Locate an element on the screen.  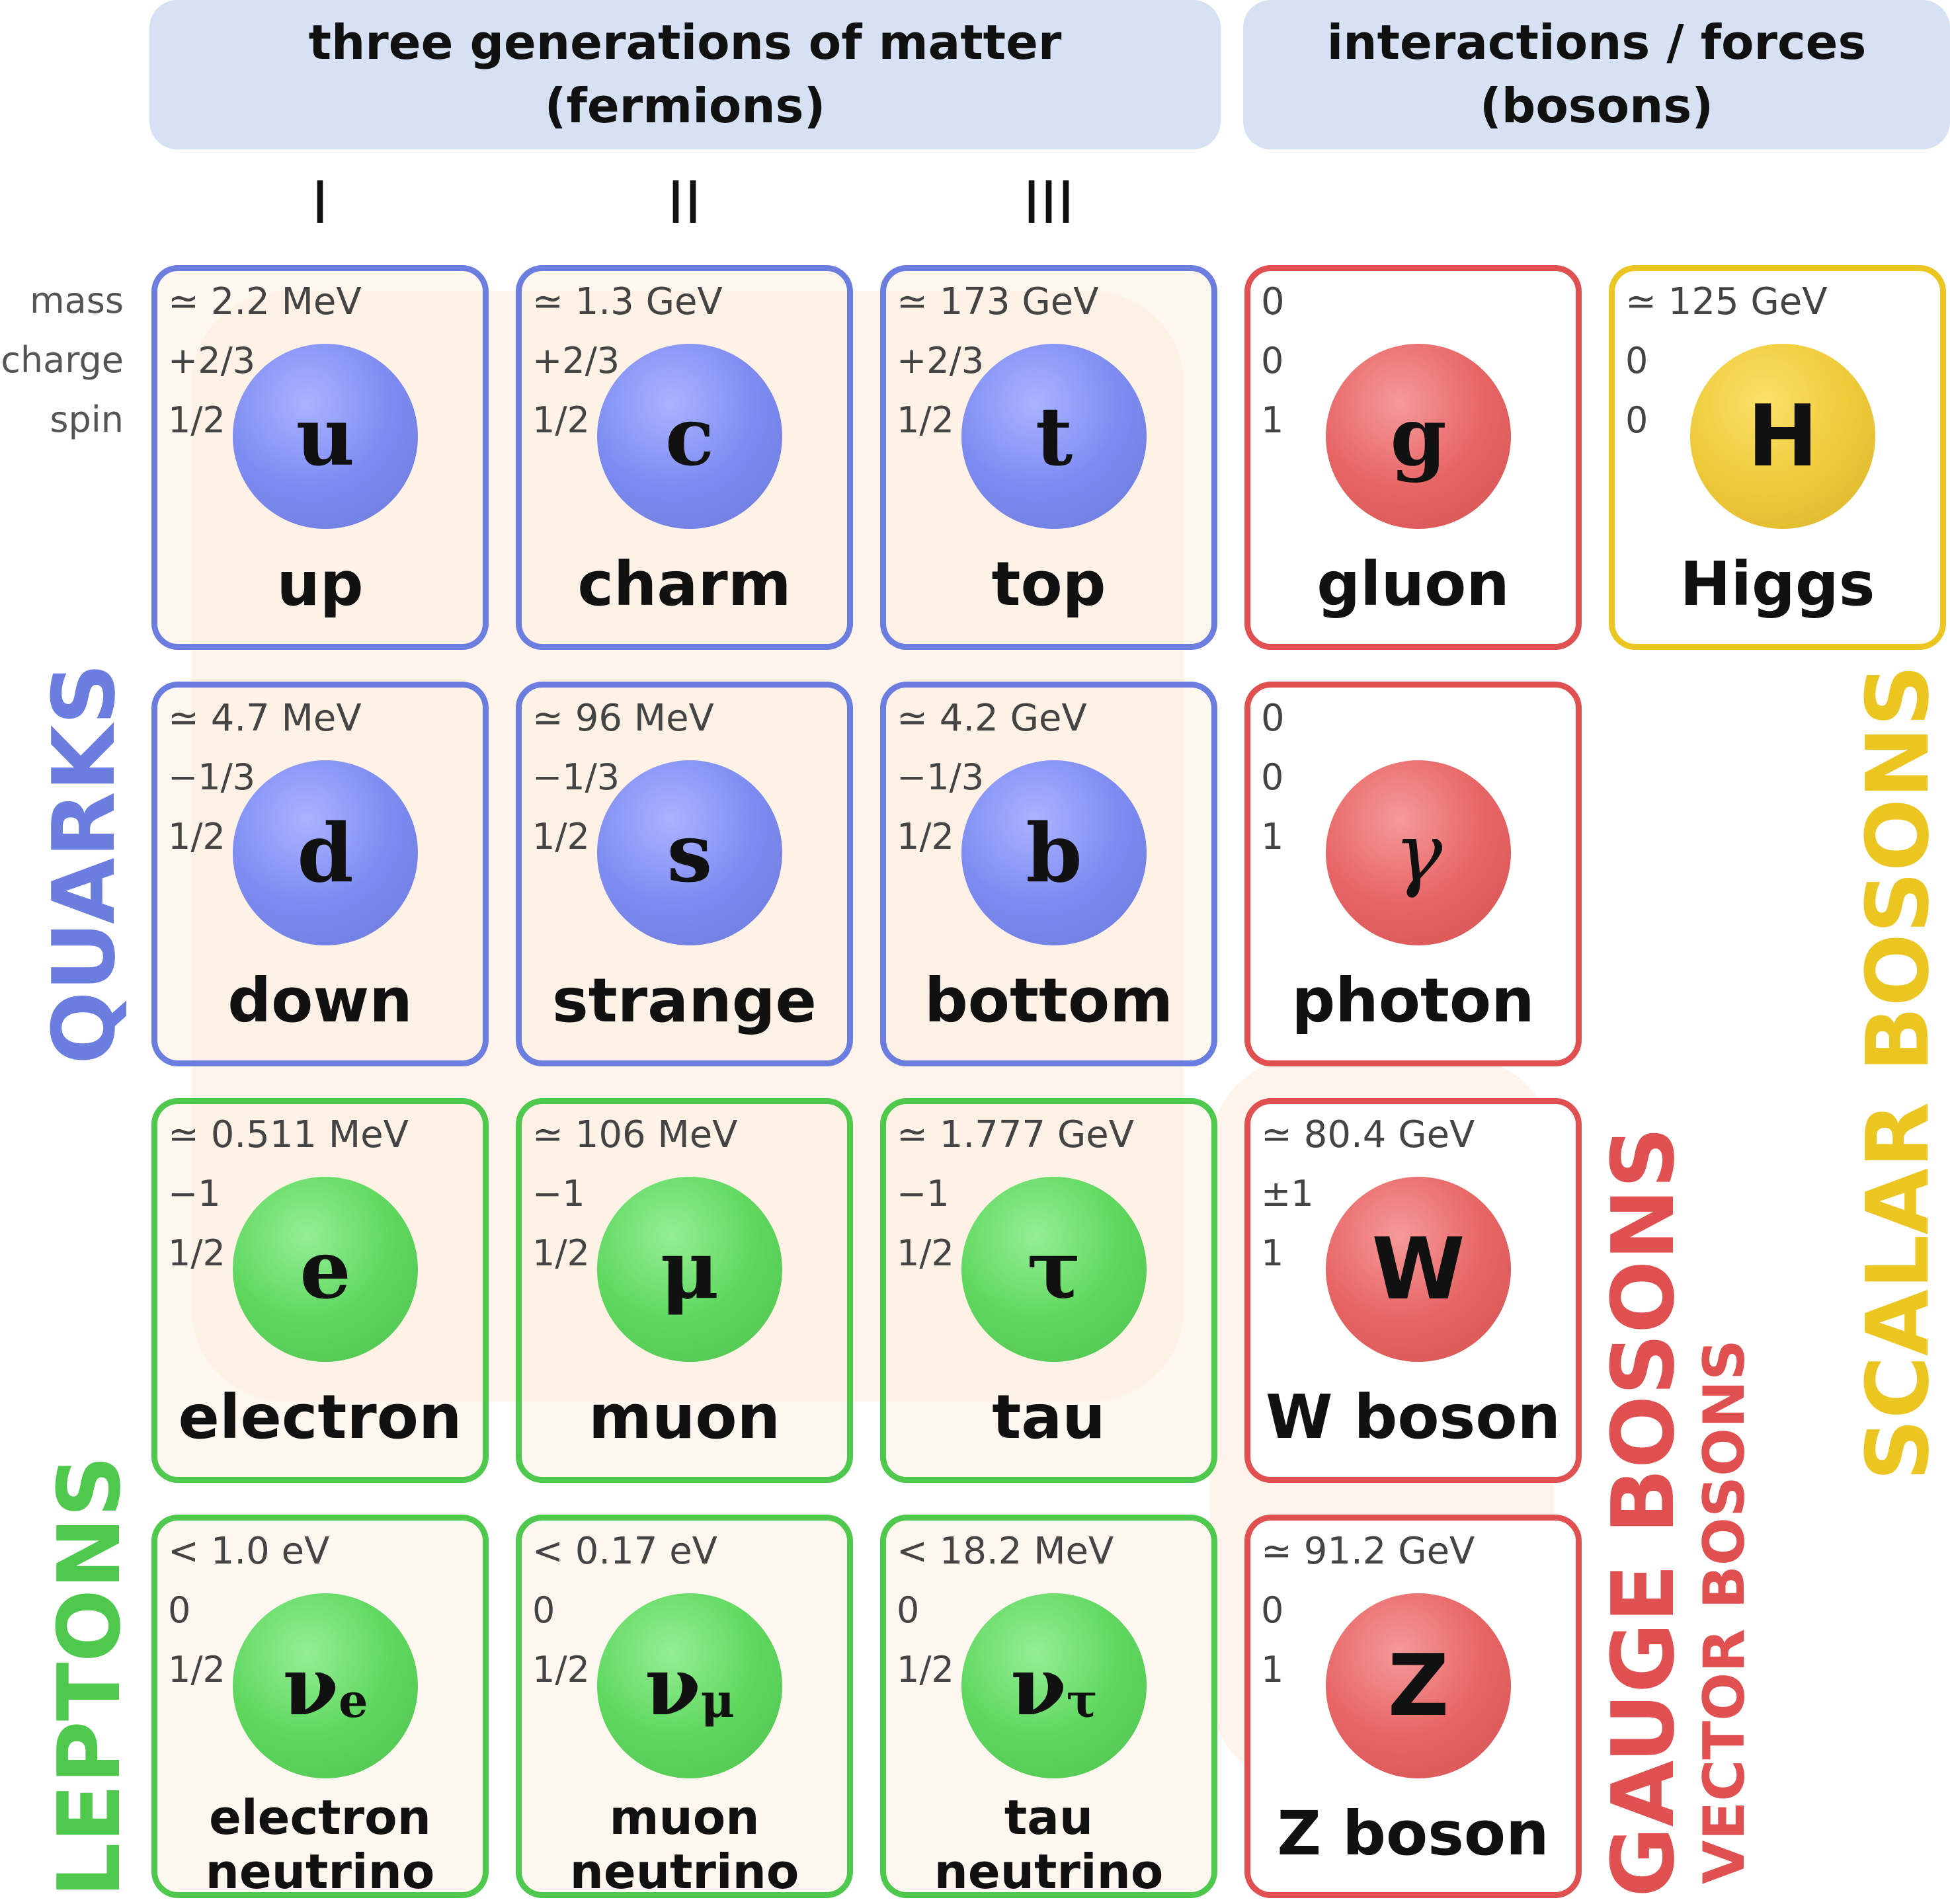
mass-value: ≃ 173 GeV is located at coordinates (998, 301).